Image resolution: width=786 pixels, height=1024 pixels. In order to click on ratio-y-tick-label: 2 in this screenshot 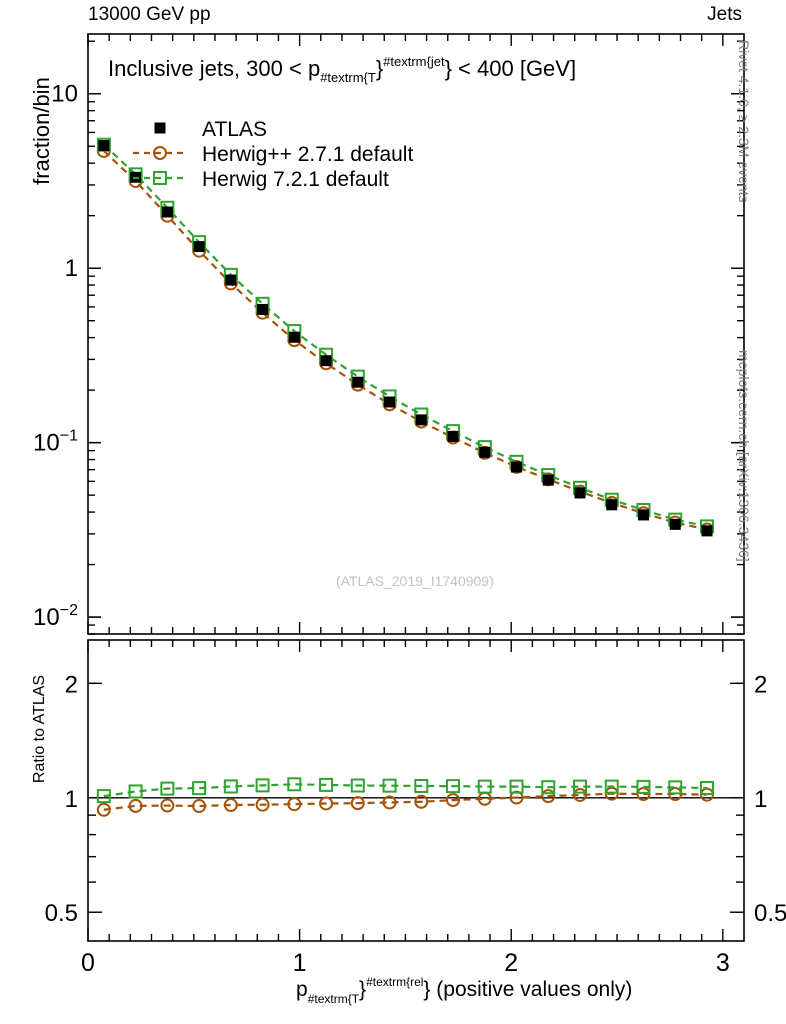, I will do `click(71, 684)`.